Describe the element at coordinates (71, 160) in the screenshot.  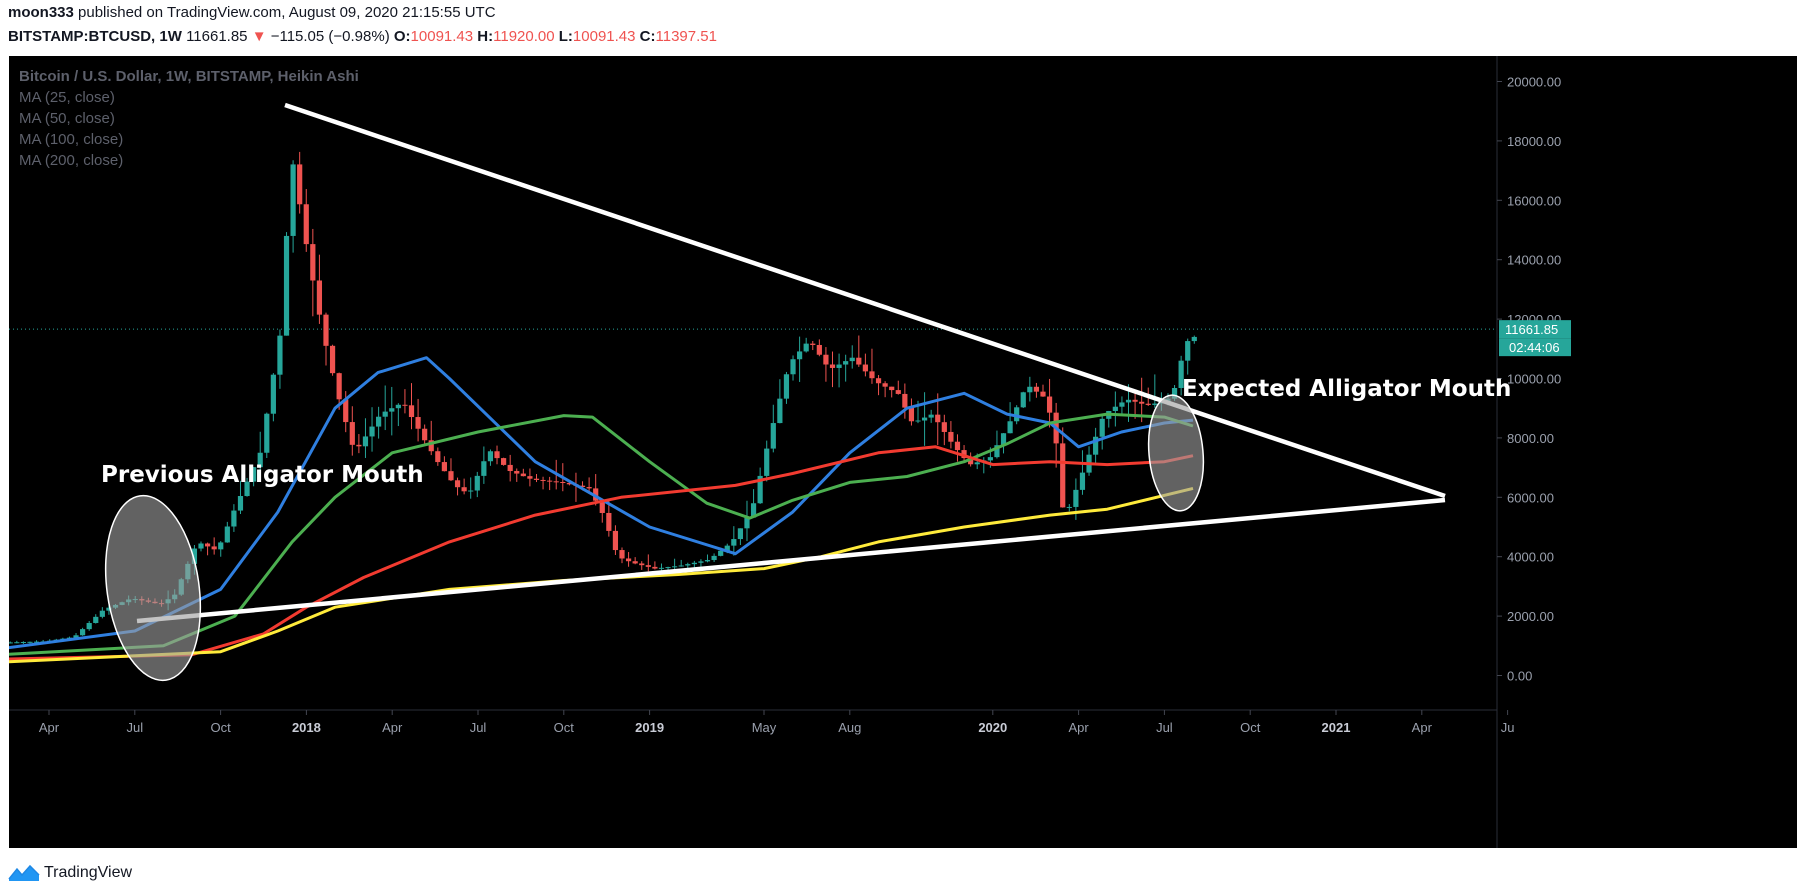
I see `legend-ma-200: MA (200, close)` at that location.